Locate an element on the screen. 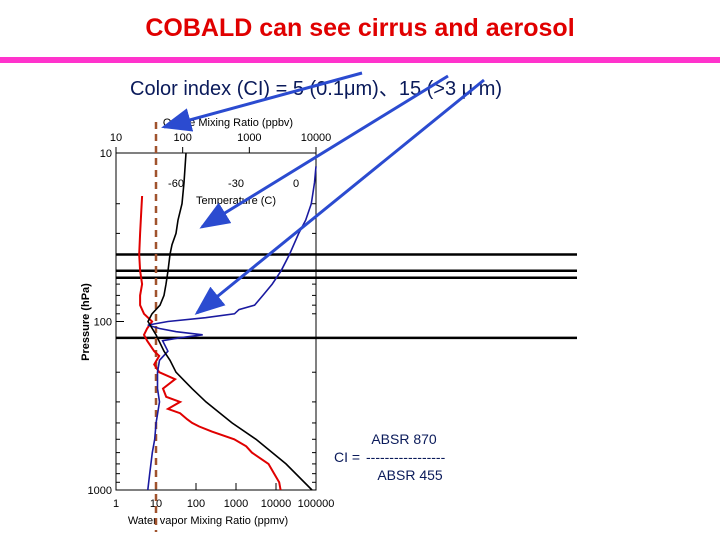  pressure-axis-label: Pressure (hPa) is located at coordinates (86, 322).